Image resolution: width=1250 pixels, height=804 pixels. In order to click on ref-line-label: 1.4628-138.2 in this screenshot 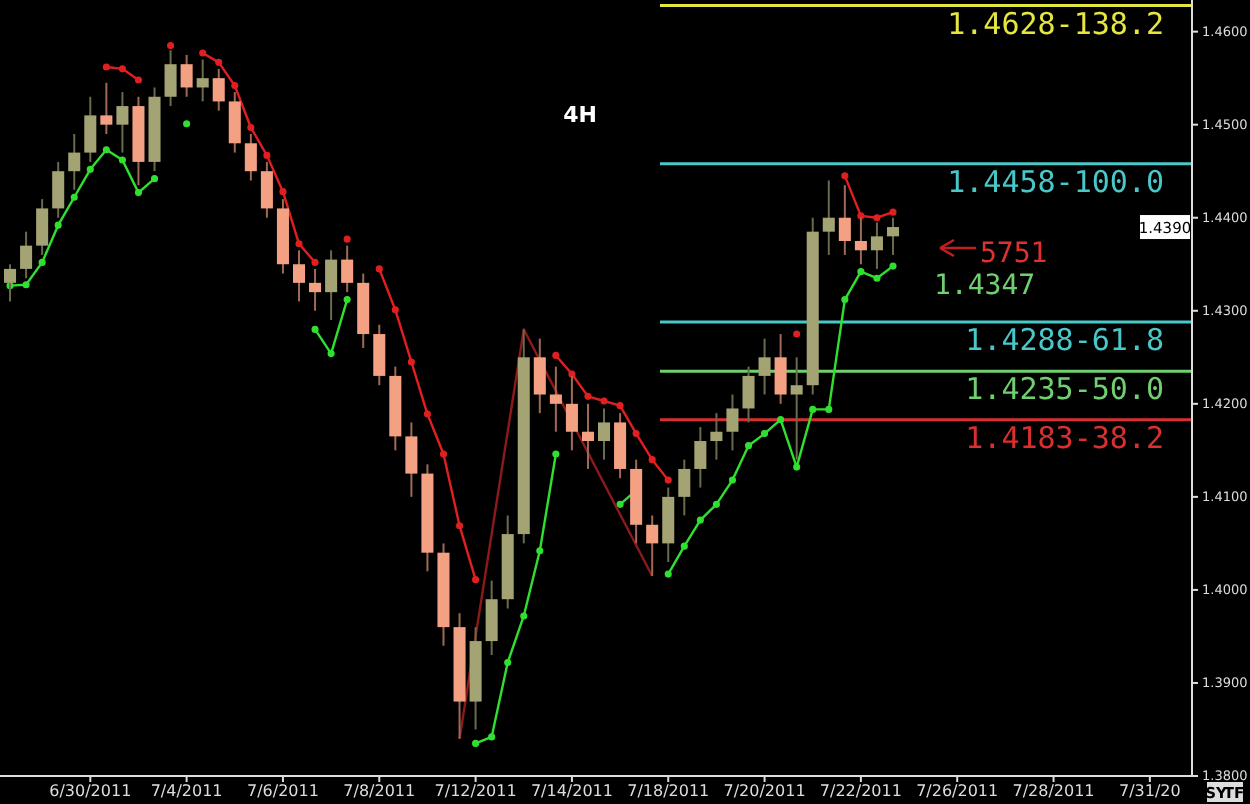, I will do `click(1055, 23)`.